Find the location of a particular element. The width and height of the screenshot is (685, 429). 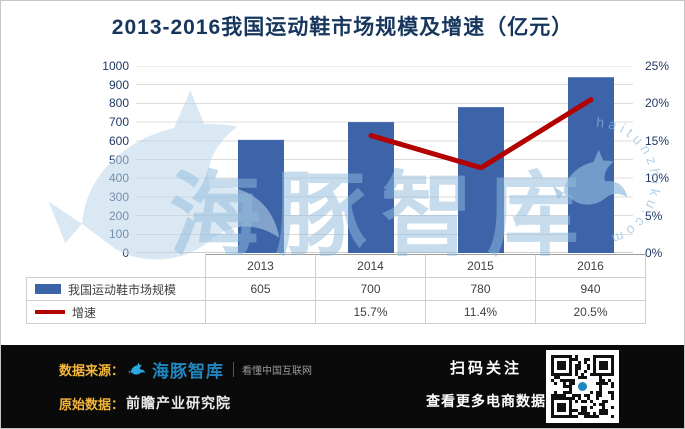

origin-label: 原始数据： is located at coordinates (92, 404).